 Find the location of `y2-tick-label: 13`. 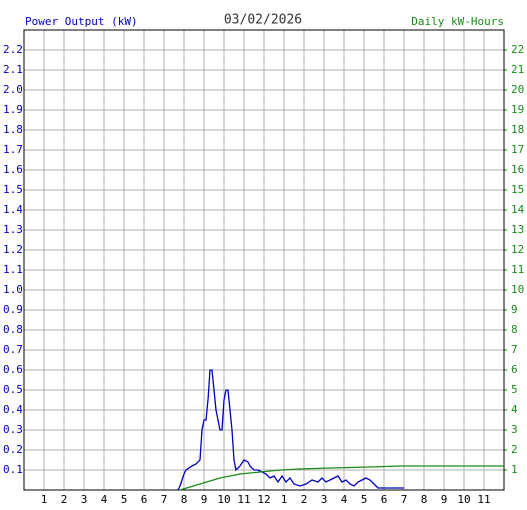

y2-tick-label: 13 is located at coordinates (517, 229).